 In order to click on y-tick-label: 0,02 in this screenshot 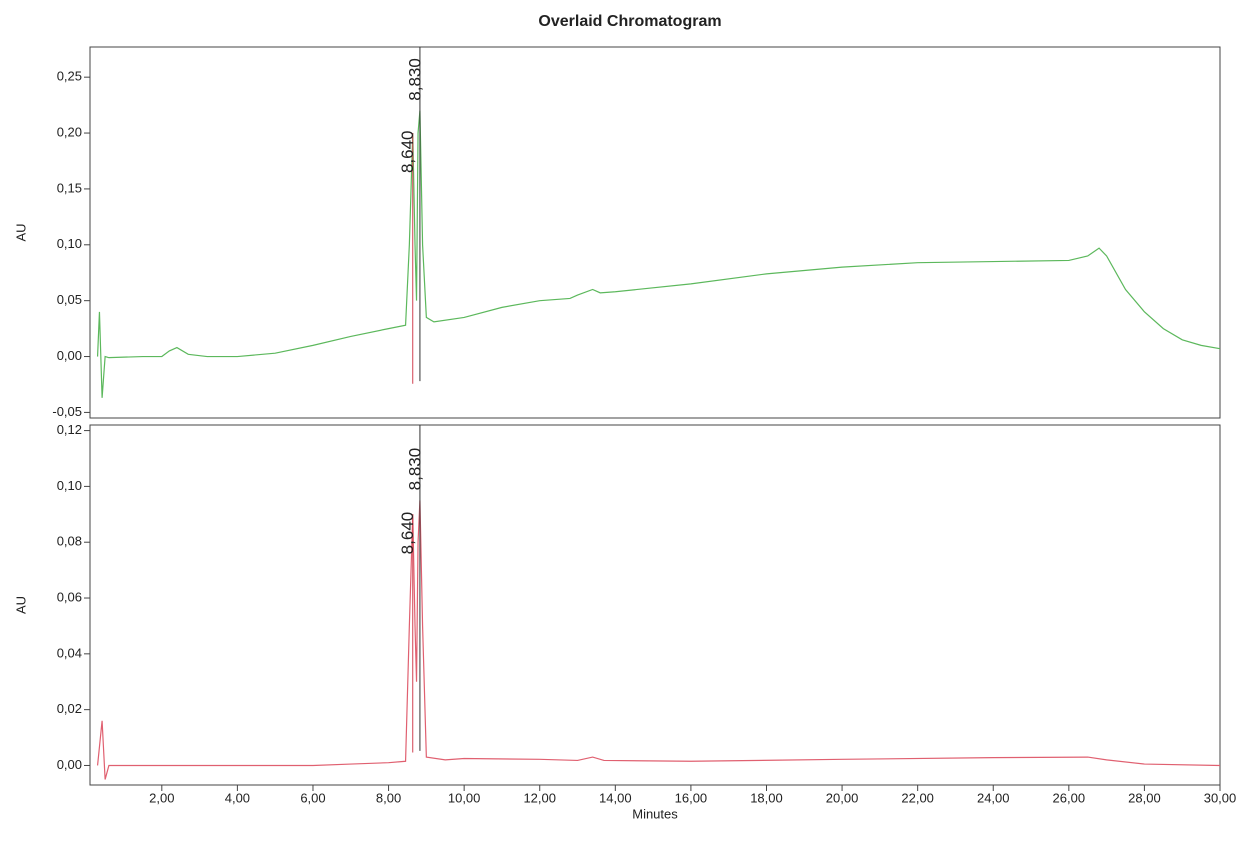, I will do `click(69, 708)`.